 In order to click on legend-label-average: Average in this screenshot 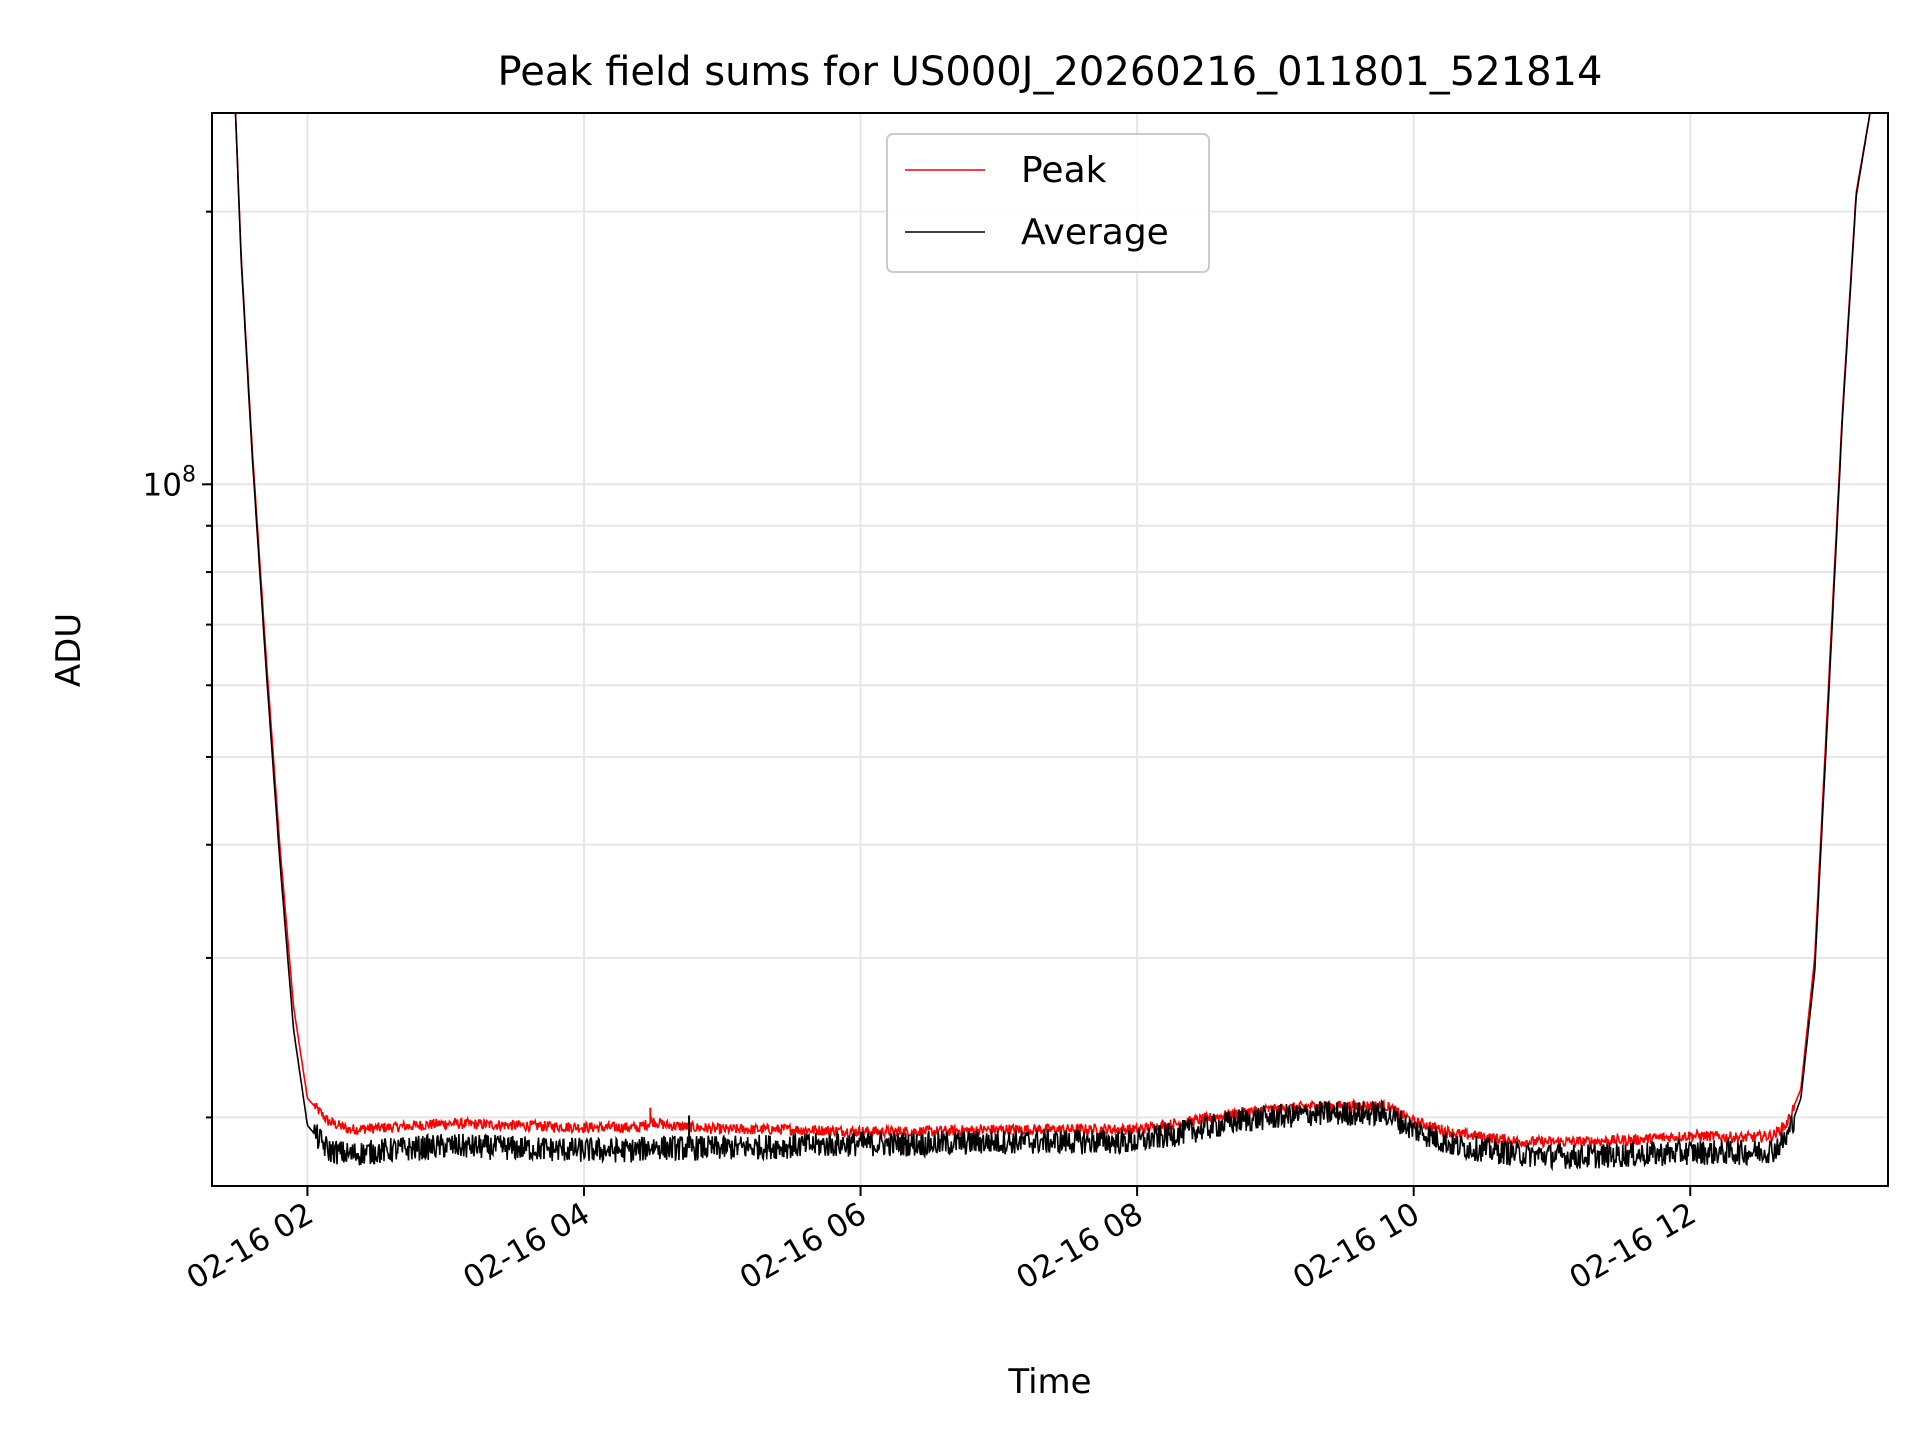, I will do `click(1095, 232)`.